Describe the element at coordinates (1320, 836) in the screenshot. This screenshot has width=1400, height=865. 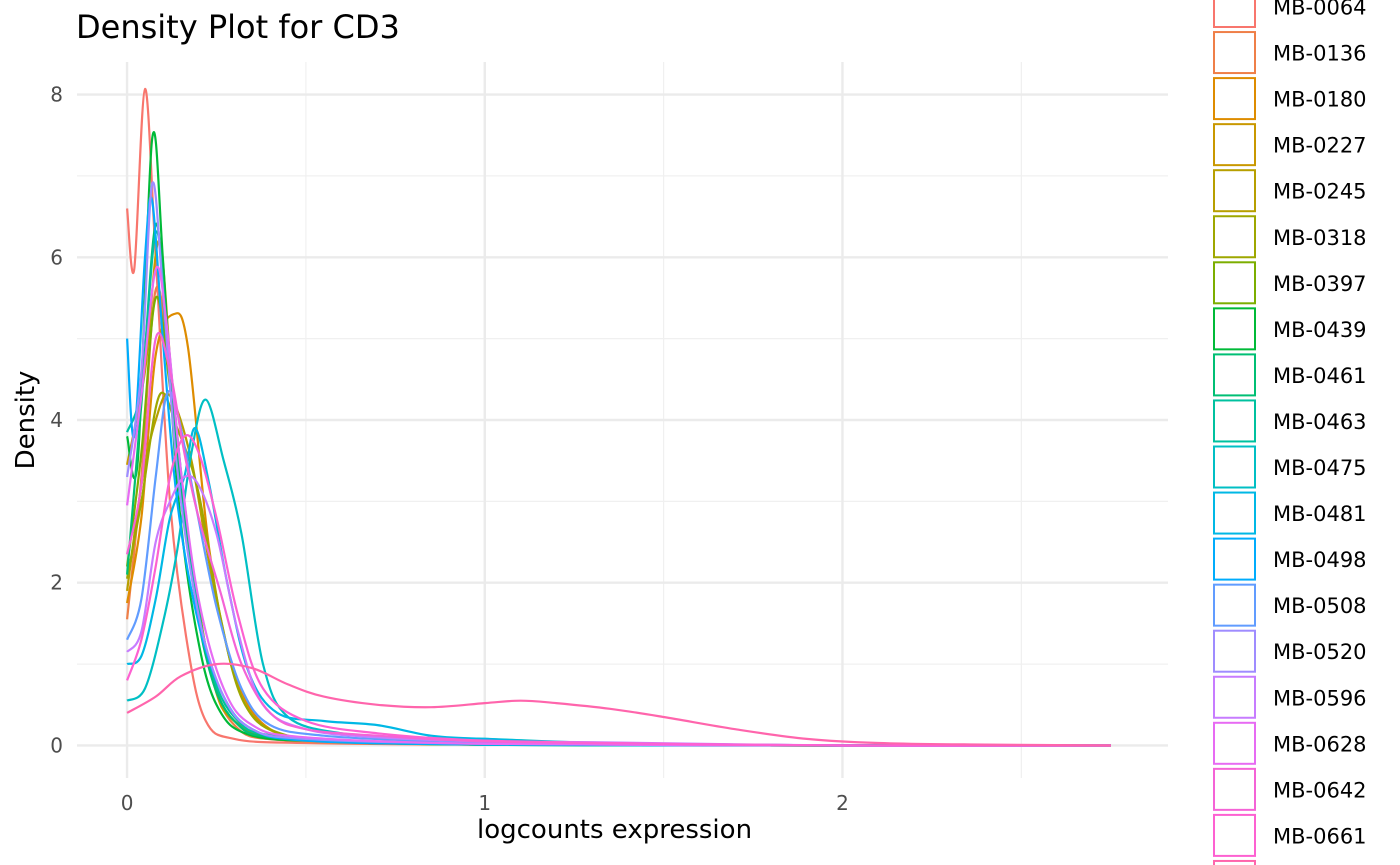
I see `legend-label: MB-0661` at that location.